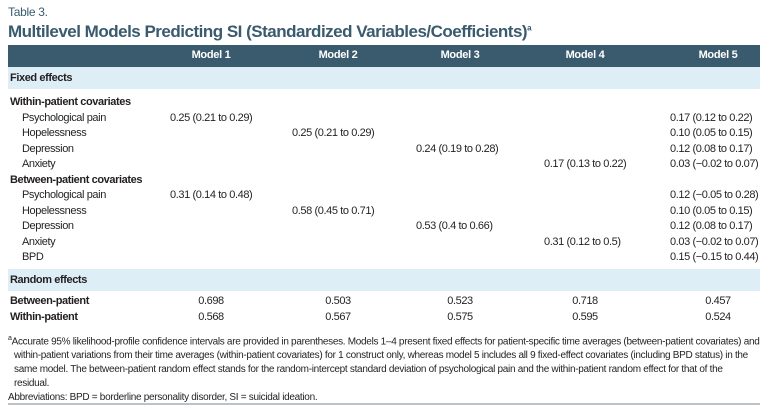 The height and width of the screenshot is (411, 768). I want to click on cell-model-3: 0.53 (0.4 to 0.66), so click(454, 226).